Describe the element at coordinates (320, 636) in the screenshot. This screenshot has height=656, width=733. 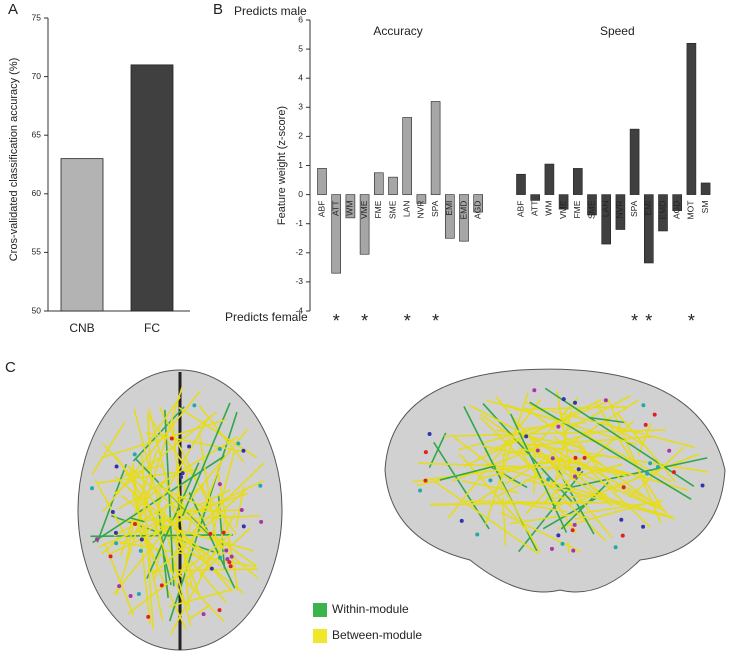
I see `legend-swatch` at that location.